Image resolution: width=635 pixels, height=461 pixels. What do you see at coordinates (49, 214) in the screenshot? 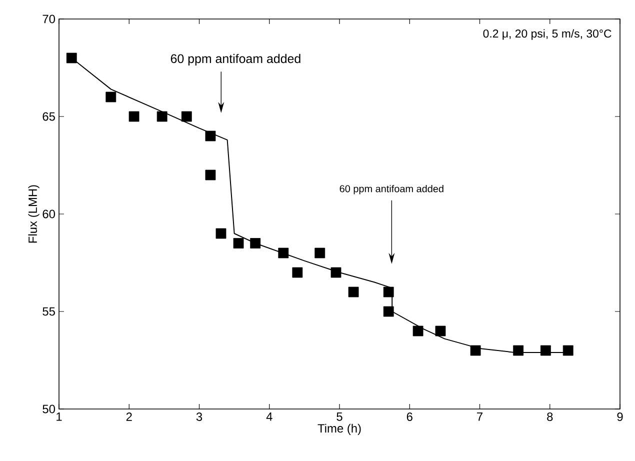
I see `y-tick-label: 60` at bounding box center [49, 214].